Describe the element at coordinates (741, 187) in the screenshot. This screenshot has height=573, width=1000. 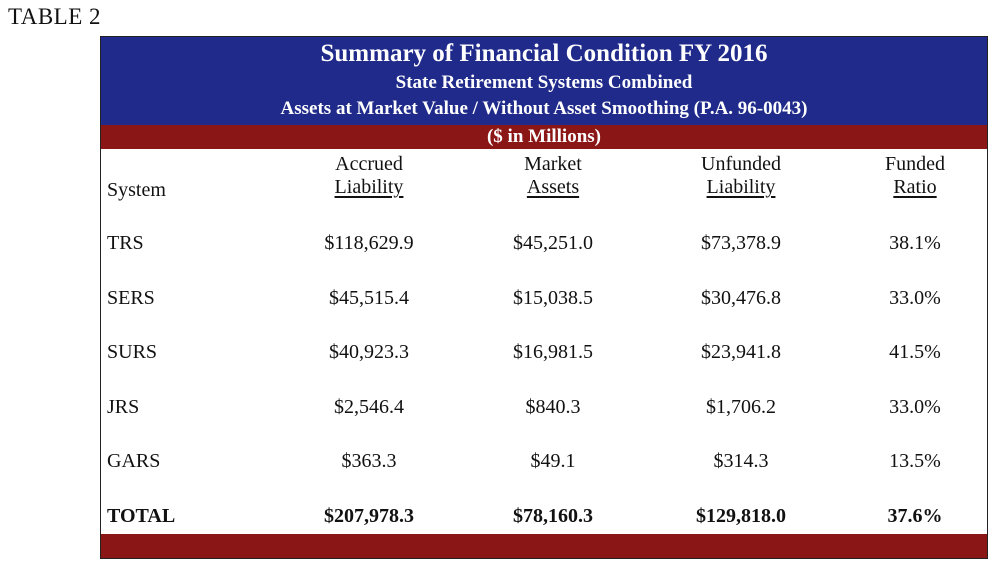
I see `header-unfunded-line2: Liability` at that location.